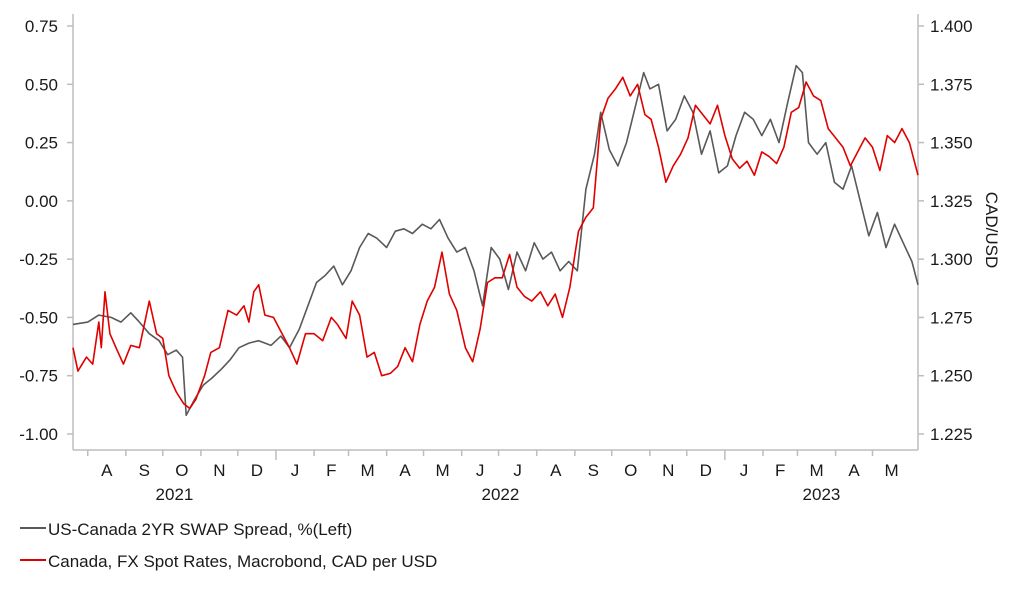  Describe the element at coordinates (951, 26) in the screenshot. I see `right-tick-label: 1.400` at that location.